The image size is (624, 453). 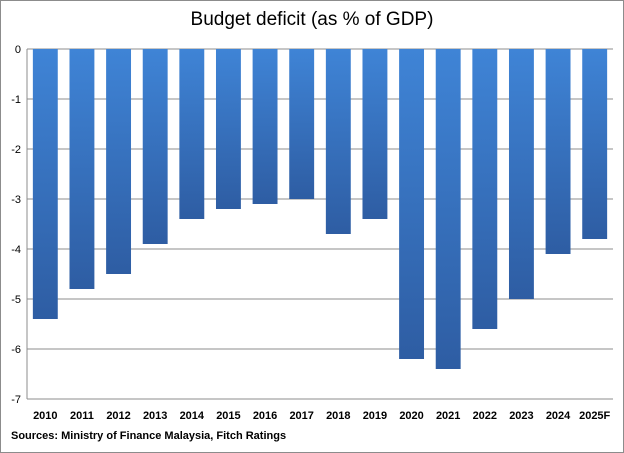 What do you see at coordinates (155, 146) in the screenshot?
I see `bar-2013` at bounding box center [155, 146].